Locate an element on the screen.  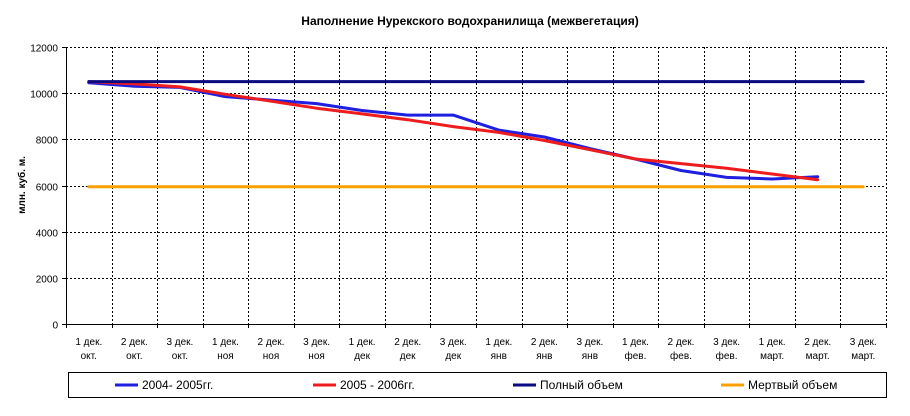
y-tick-label: 2000 is located at coordinates (47, 280).